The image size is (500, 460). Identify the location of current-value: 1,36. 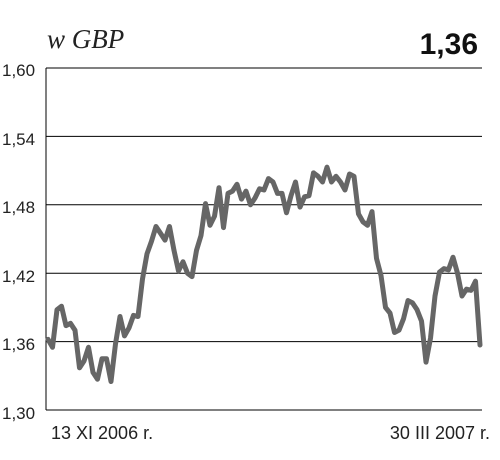
(448, 44).